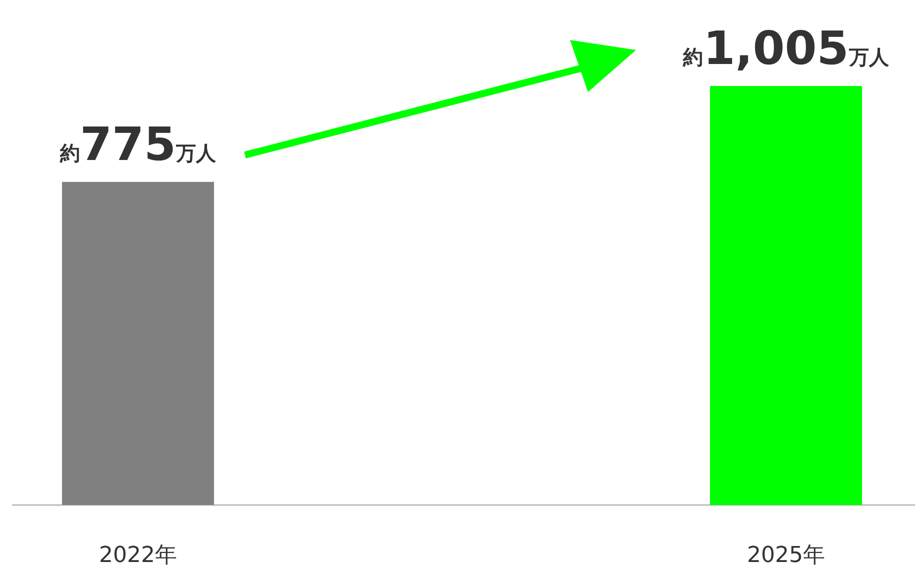 The height and width of the screenshot is (570, 915). Describe the element at coordinates (138, 143) in the screenshot. I see `data-label: 約775万人` at that location.